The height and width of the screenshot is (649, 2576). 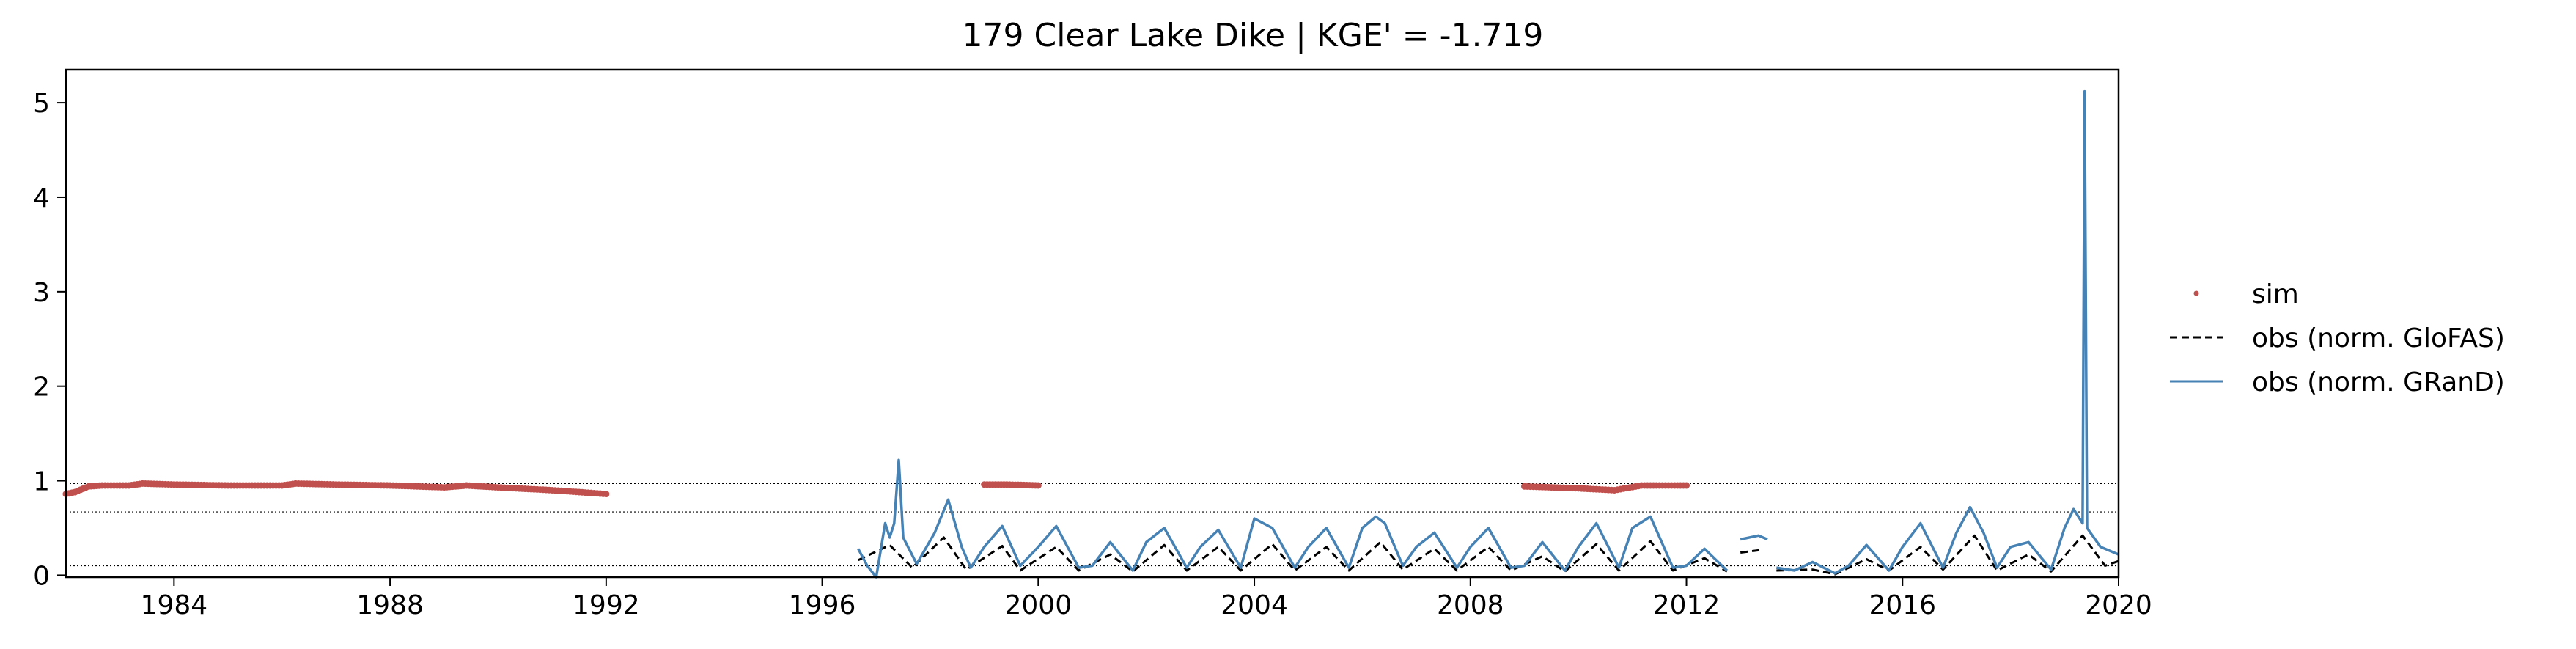 What do you see at coordinates (390, 605) in the screenshot?
I see `x-tick-label: 1988` at bounding box center [390, 605].